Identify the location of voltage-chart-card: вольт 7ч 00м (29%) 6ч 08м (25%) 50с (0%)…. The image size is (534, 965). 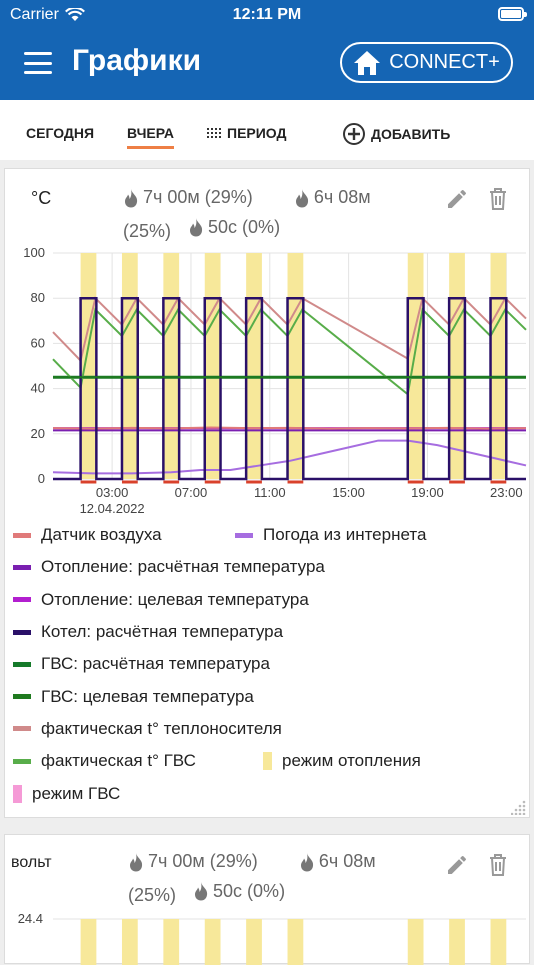
(267, 899).